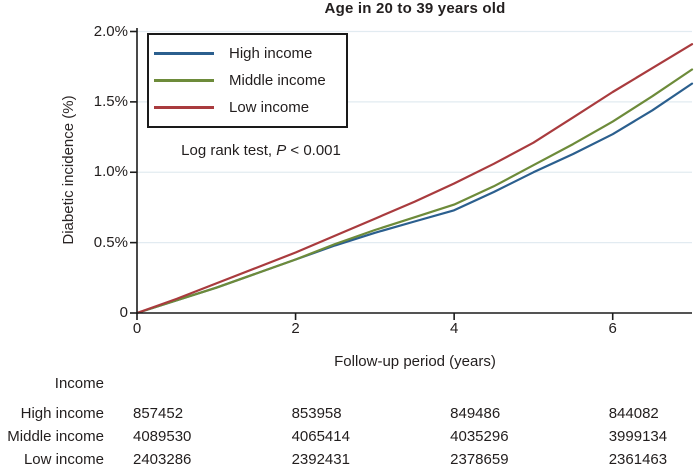 This screenshot has width=694, height=470. I want to click on y-tick-label: 1.5%, so click(110, 101).